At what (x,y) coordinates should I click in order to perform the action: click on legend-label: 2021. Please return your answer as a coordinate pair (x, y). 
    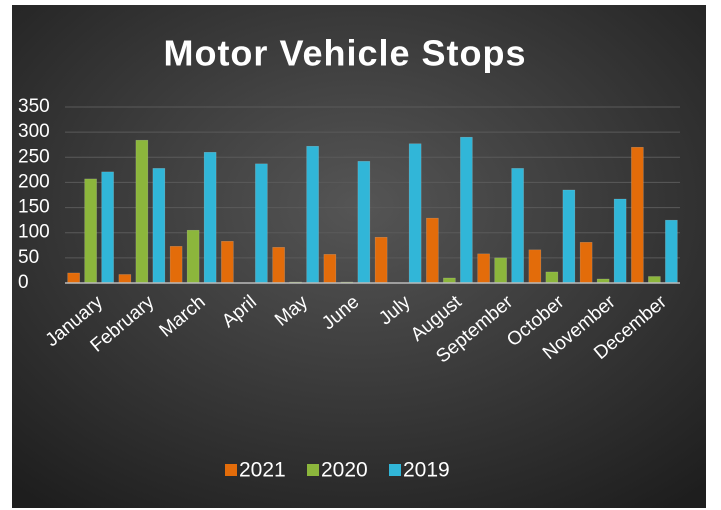
    Looking at the image, I should click on (262, 470).